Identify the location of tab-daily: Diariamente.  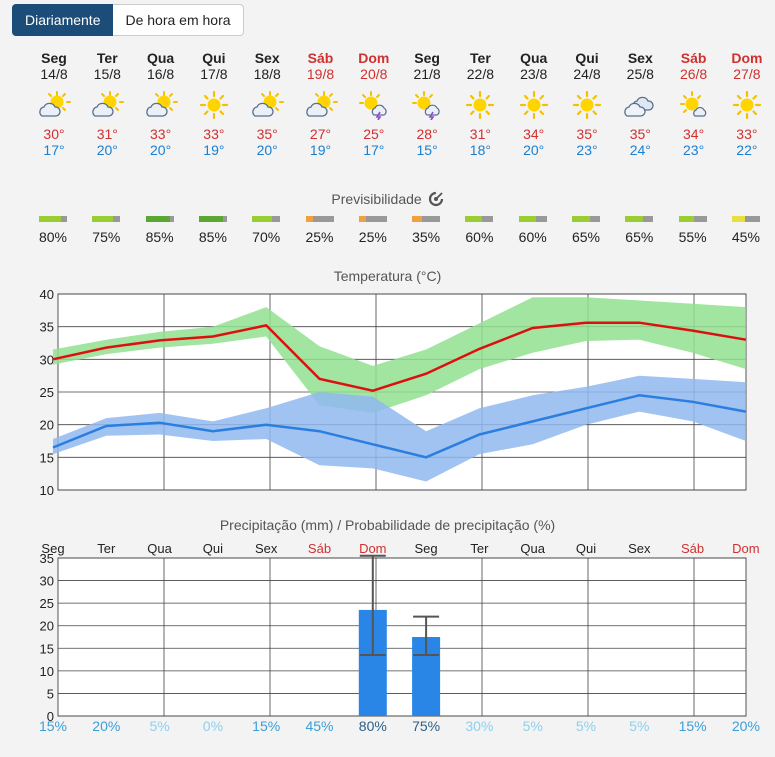
(63, 20).